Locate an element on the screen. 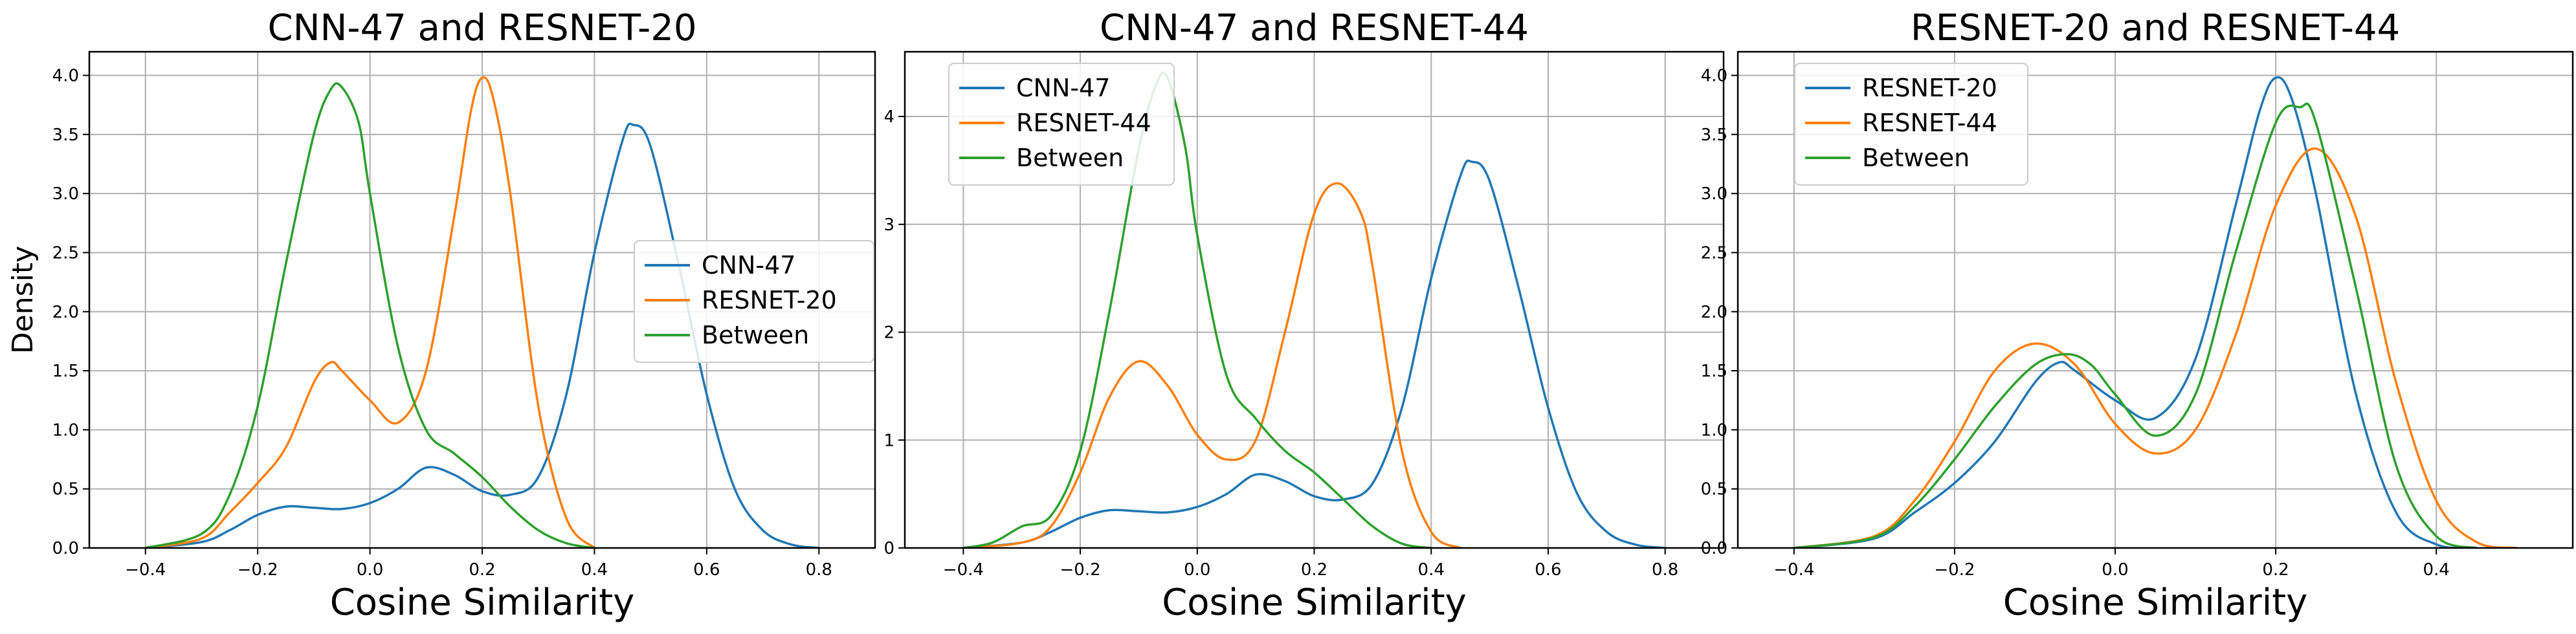  legend: RESNET-20 RESNET-44 Between is located at coordinates (1911, 124).